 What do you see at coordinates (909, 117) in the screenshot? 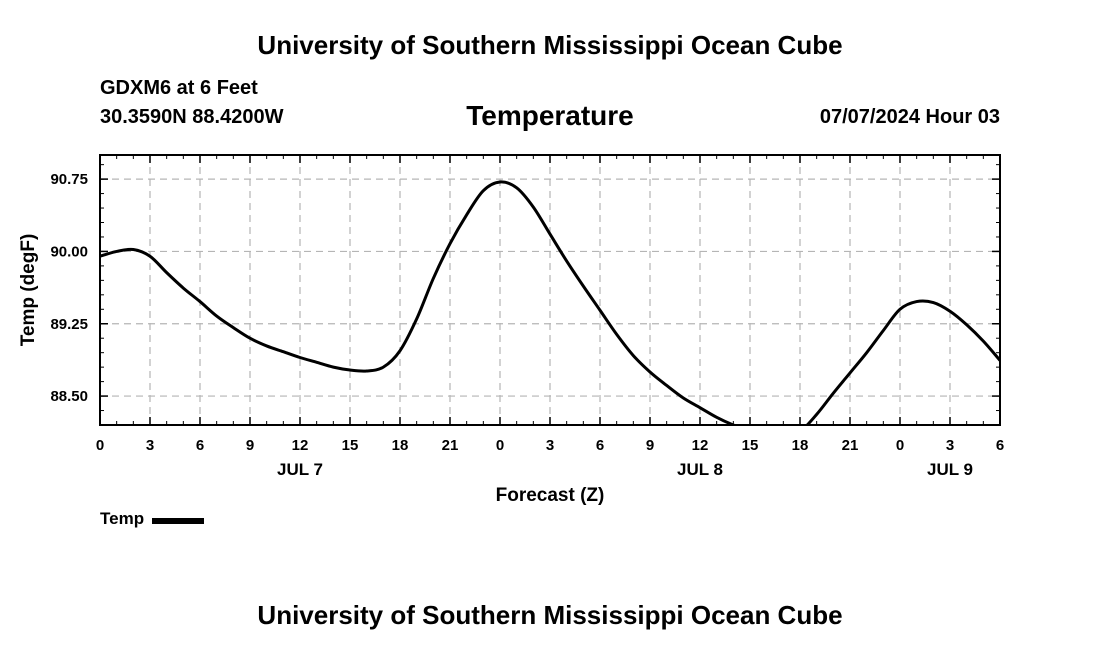
I see `valid-time-label: 07/07/2024 Hour 03` at bounding box center [909, 117].